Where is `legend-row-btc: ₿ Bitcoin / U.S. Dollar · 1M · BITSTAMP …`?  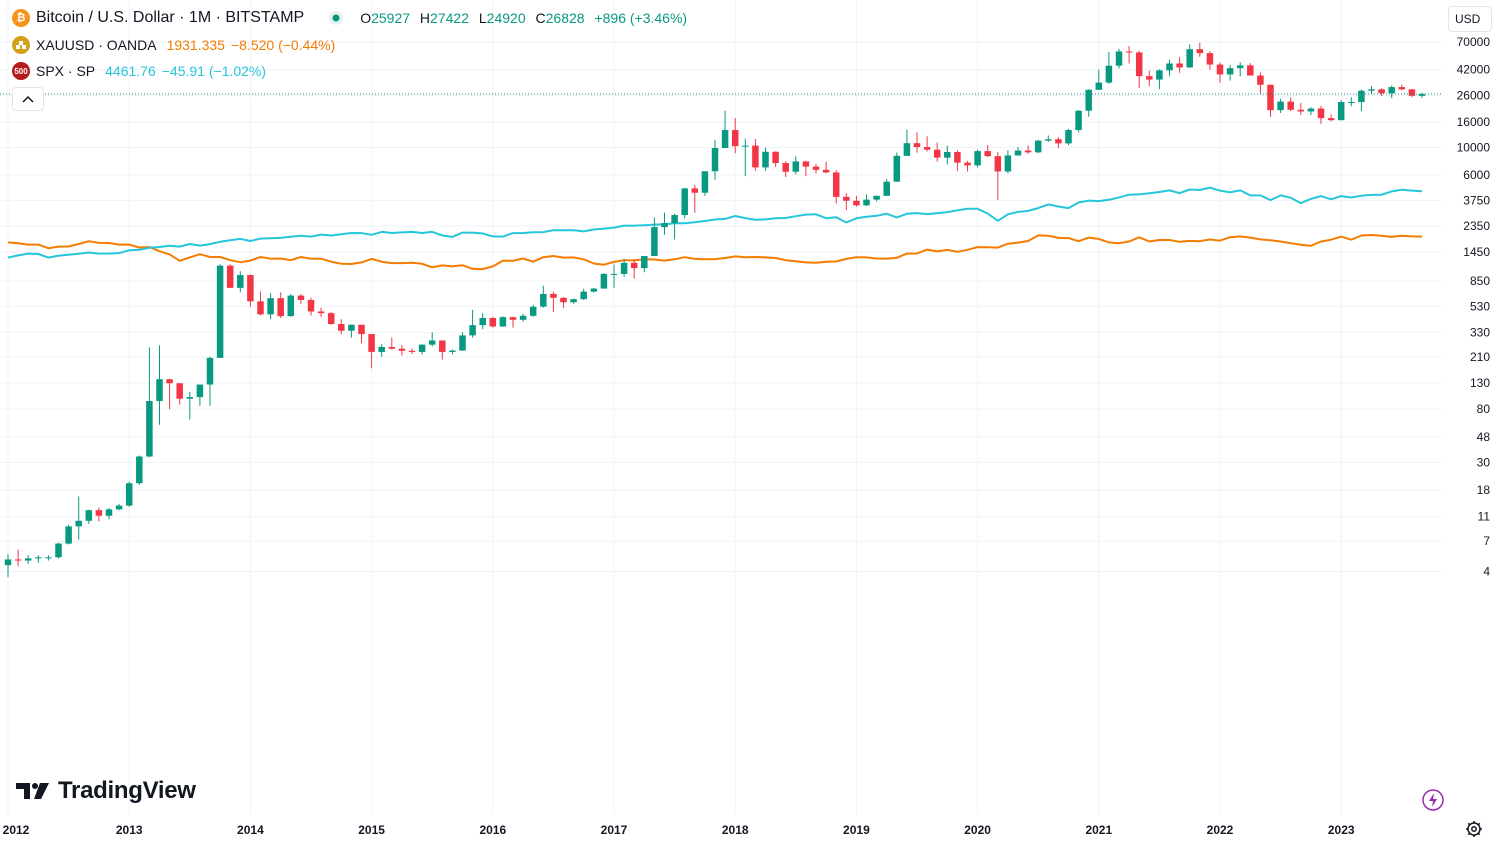
legend-row-btc: ₿ Bitcoin / U.S. Dollar · 1M · BITSTAMP … is located at coordinates (352, 18).